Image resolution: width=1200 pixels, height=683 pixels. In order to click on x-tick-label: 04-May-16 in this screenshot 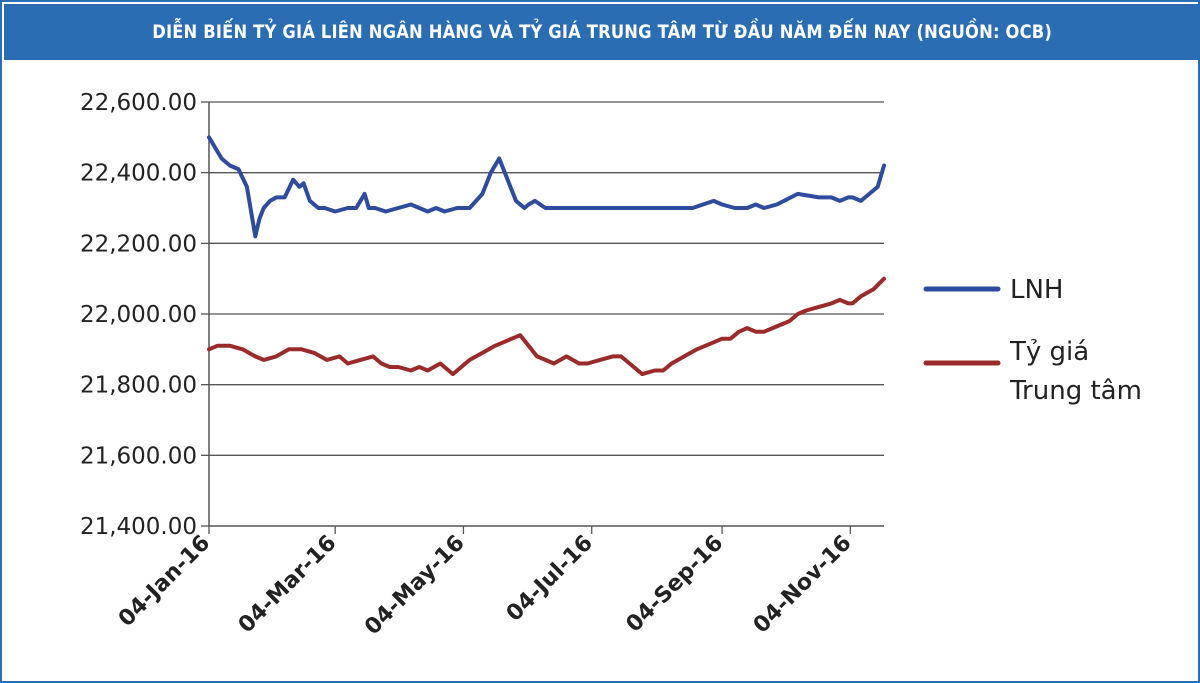, I will do `click(415, 586)`.